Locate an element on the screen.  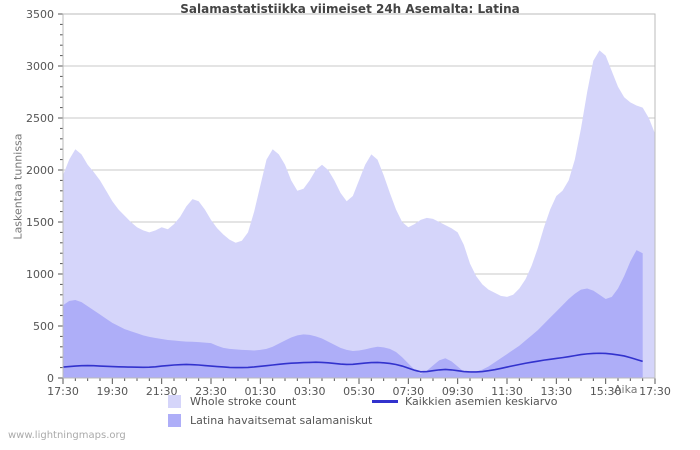
svg-text: 3000 is located at coordinates (40, 66).